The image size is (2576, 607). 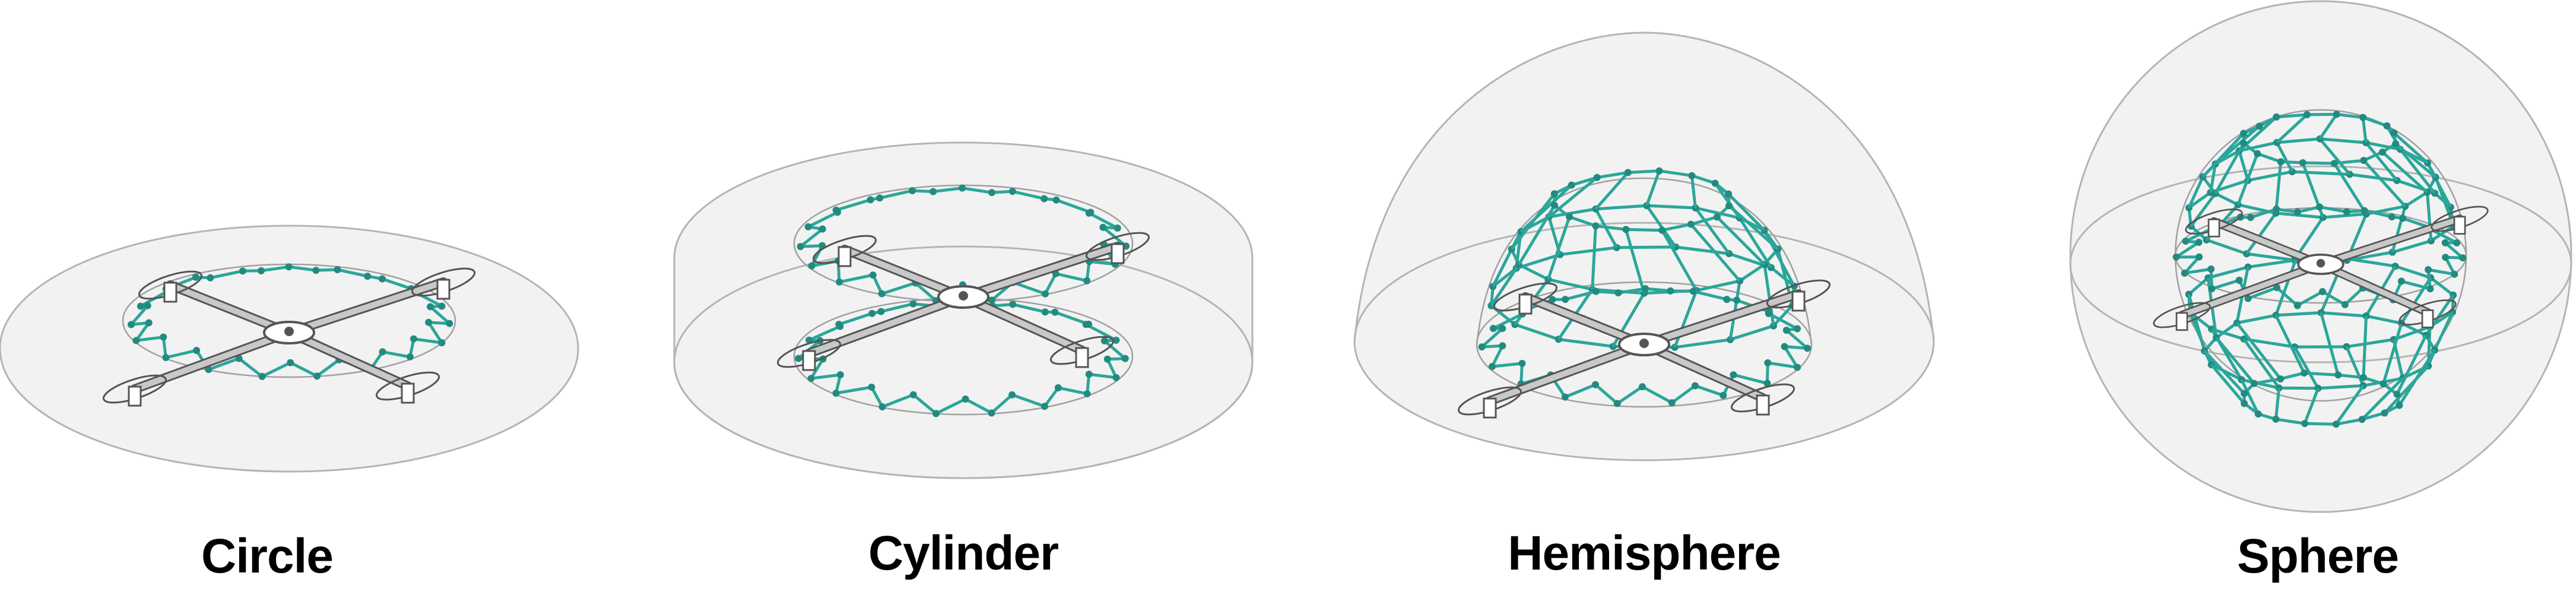 I want to click on hemisphere-base-back, so click(x=1644, y=282).